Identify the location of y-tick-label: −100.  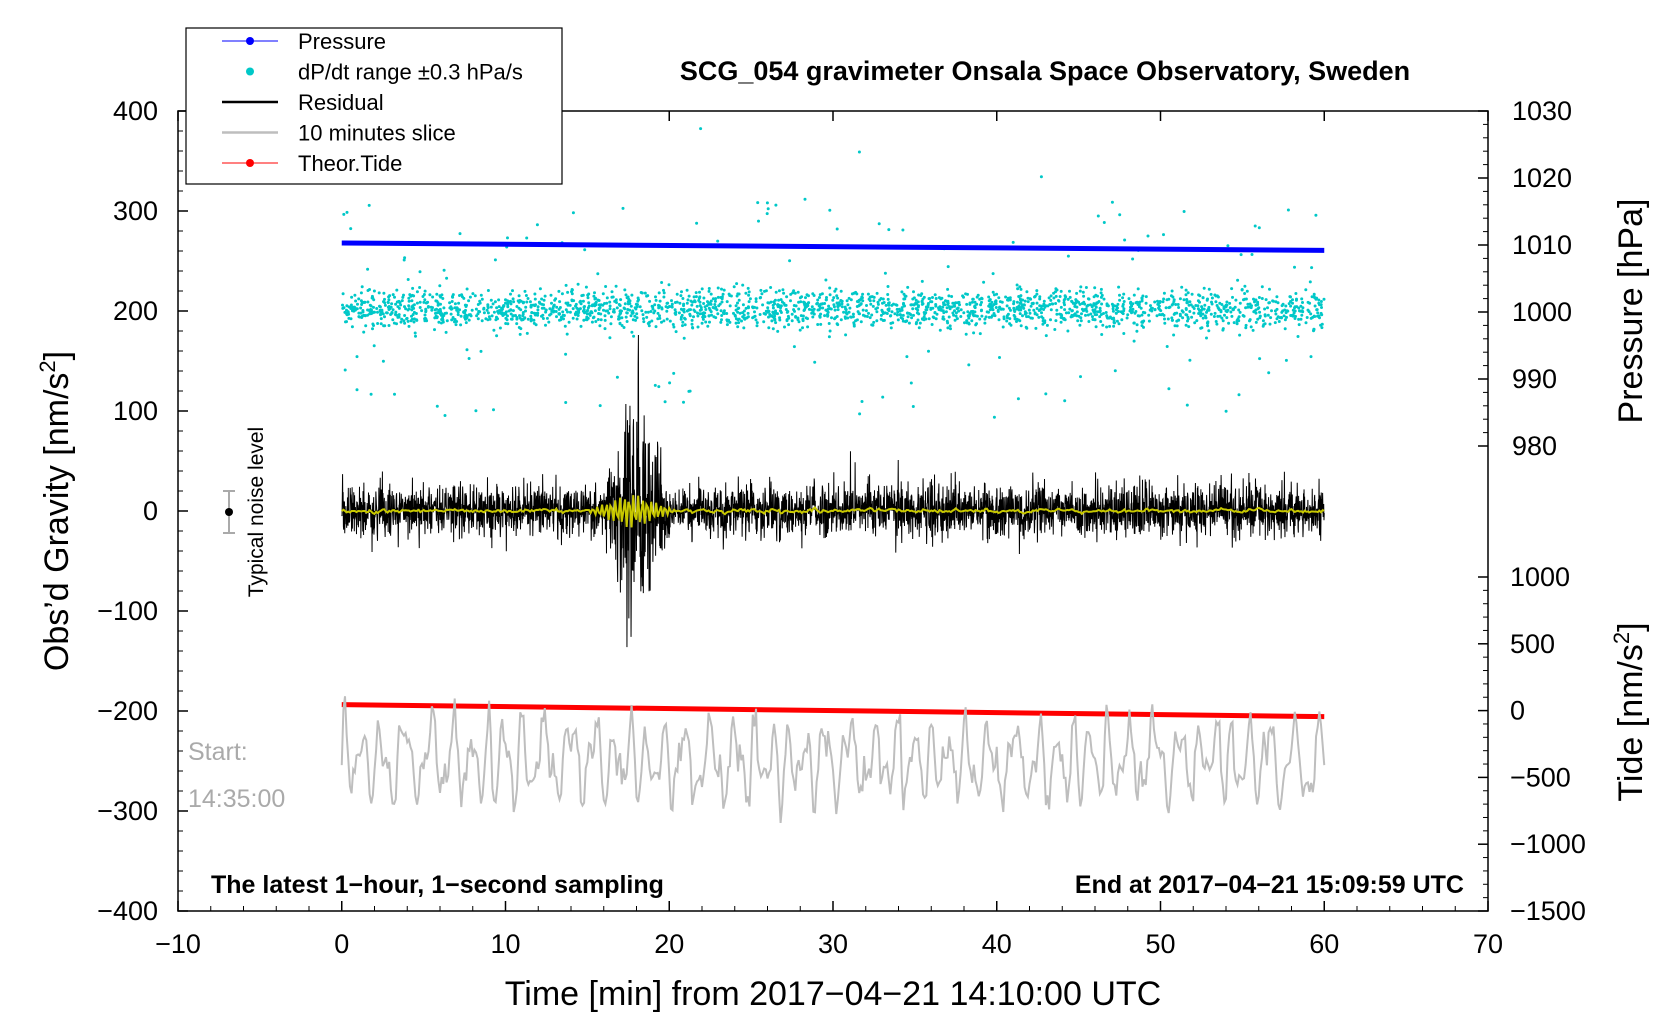
(127, 611).